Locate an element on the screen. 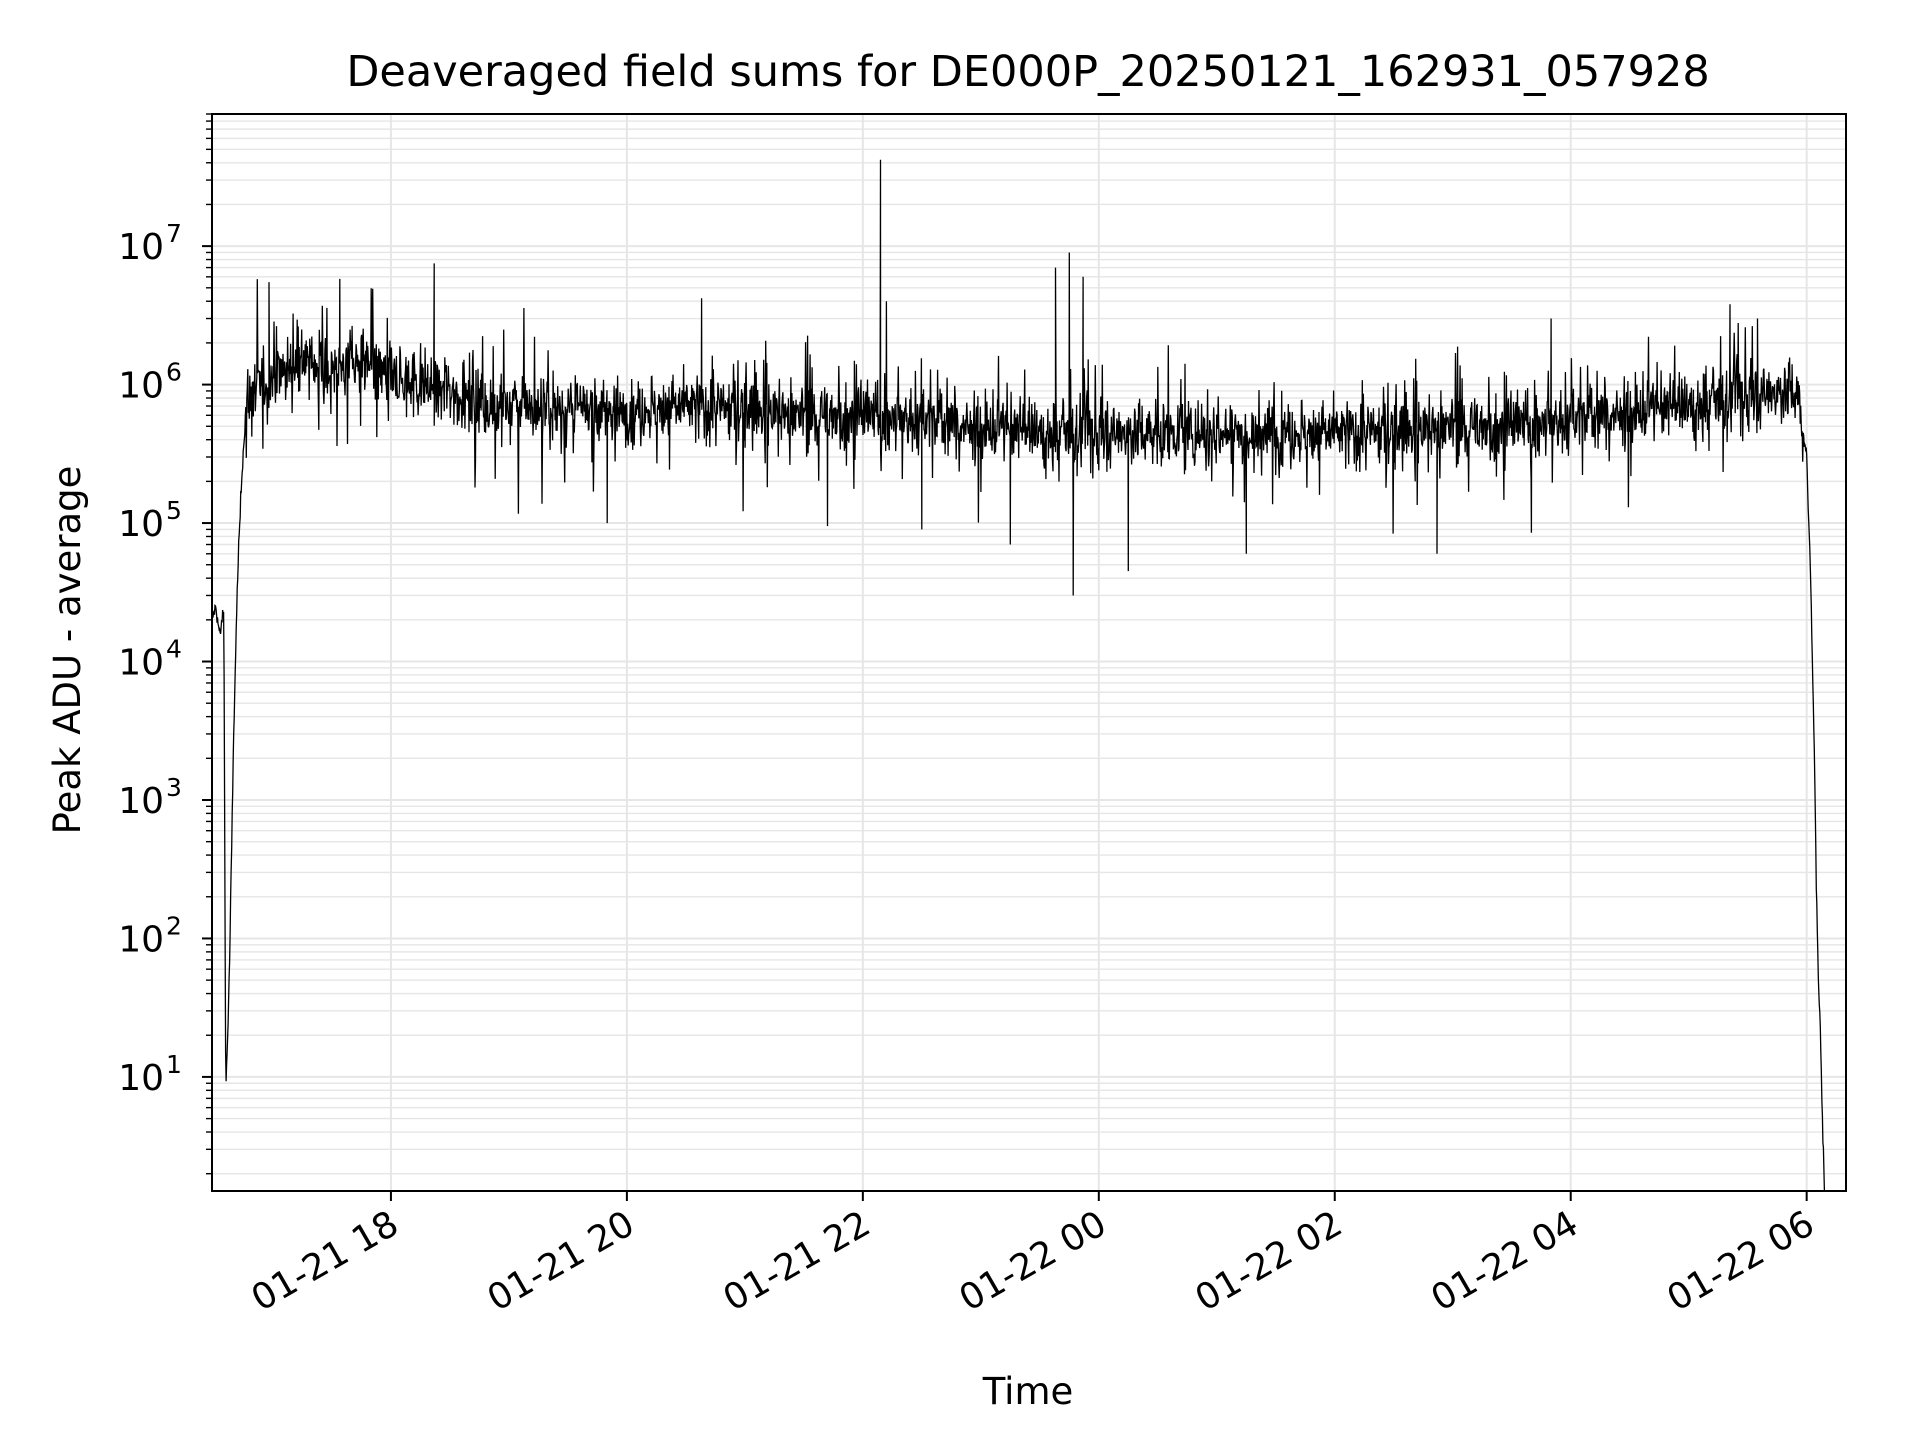  y-tick-exponent: 7 is located at coordinates (174, 233).